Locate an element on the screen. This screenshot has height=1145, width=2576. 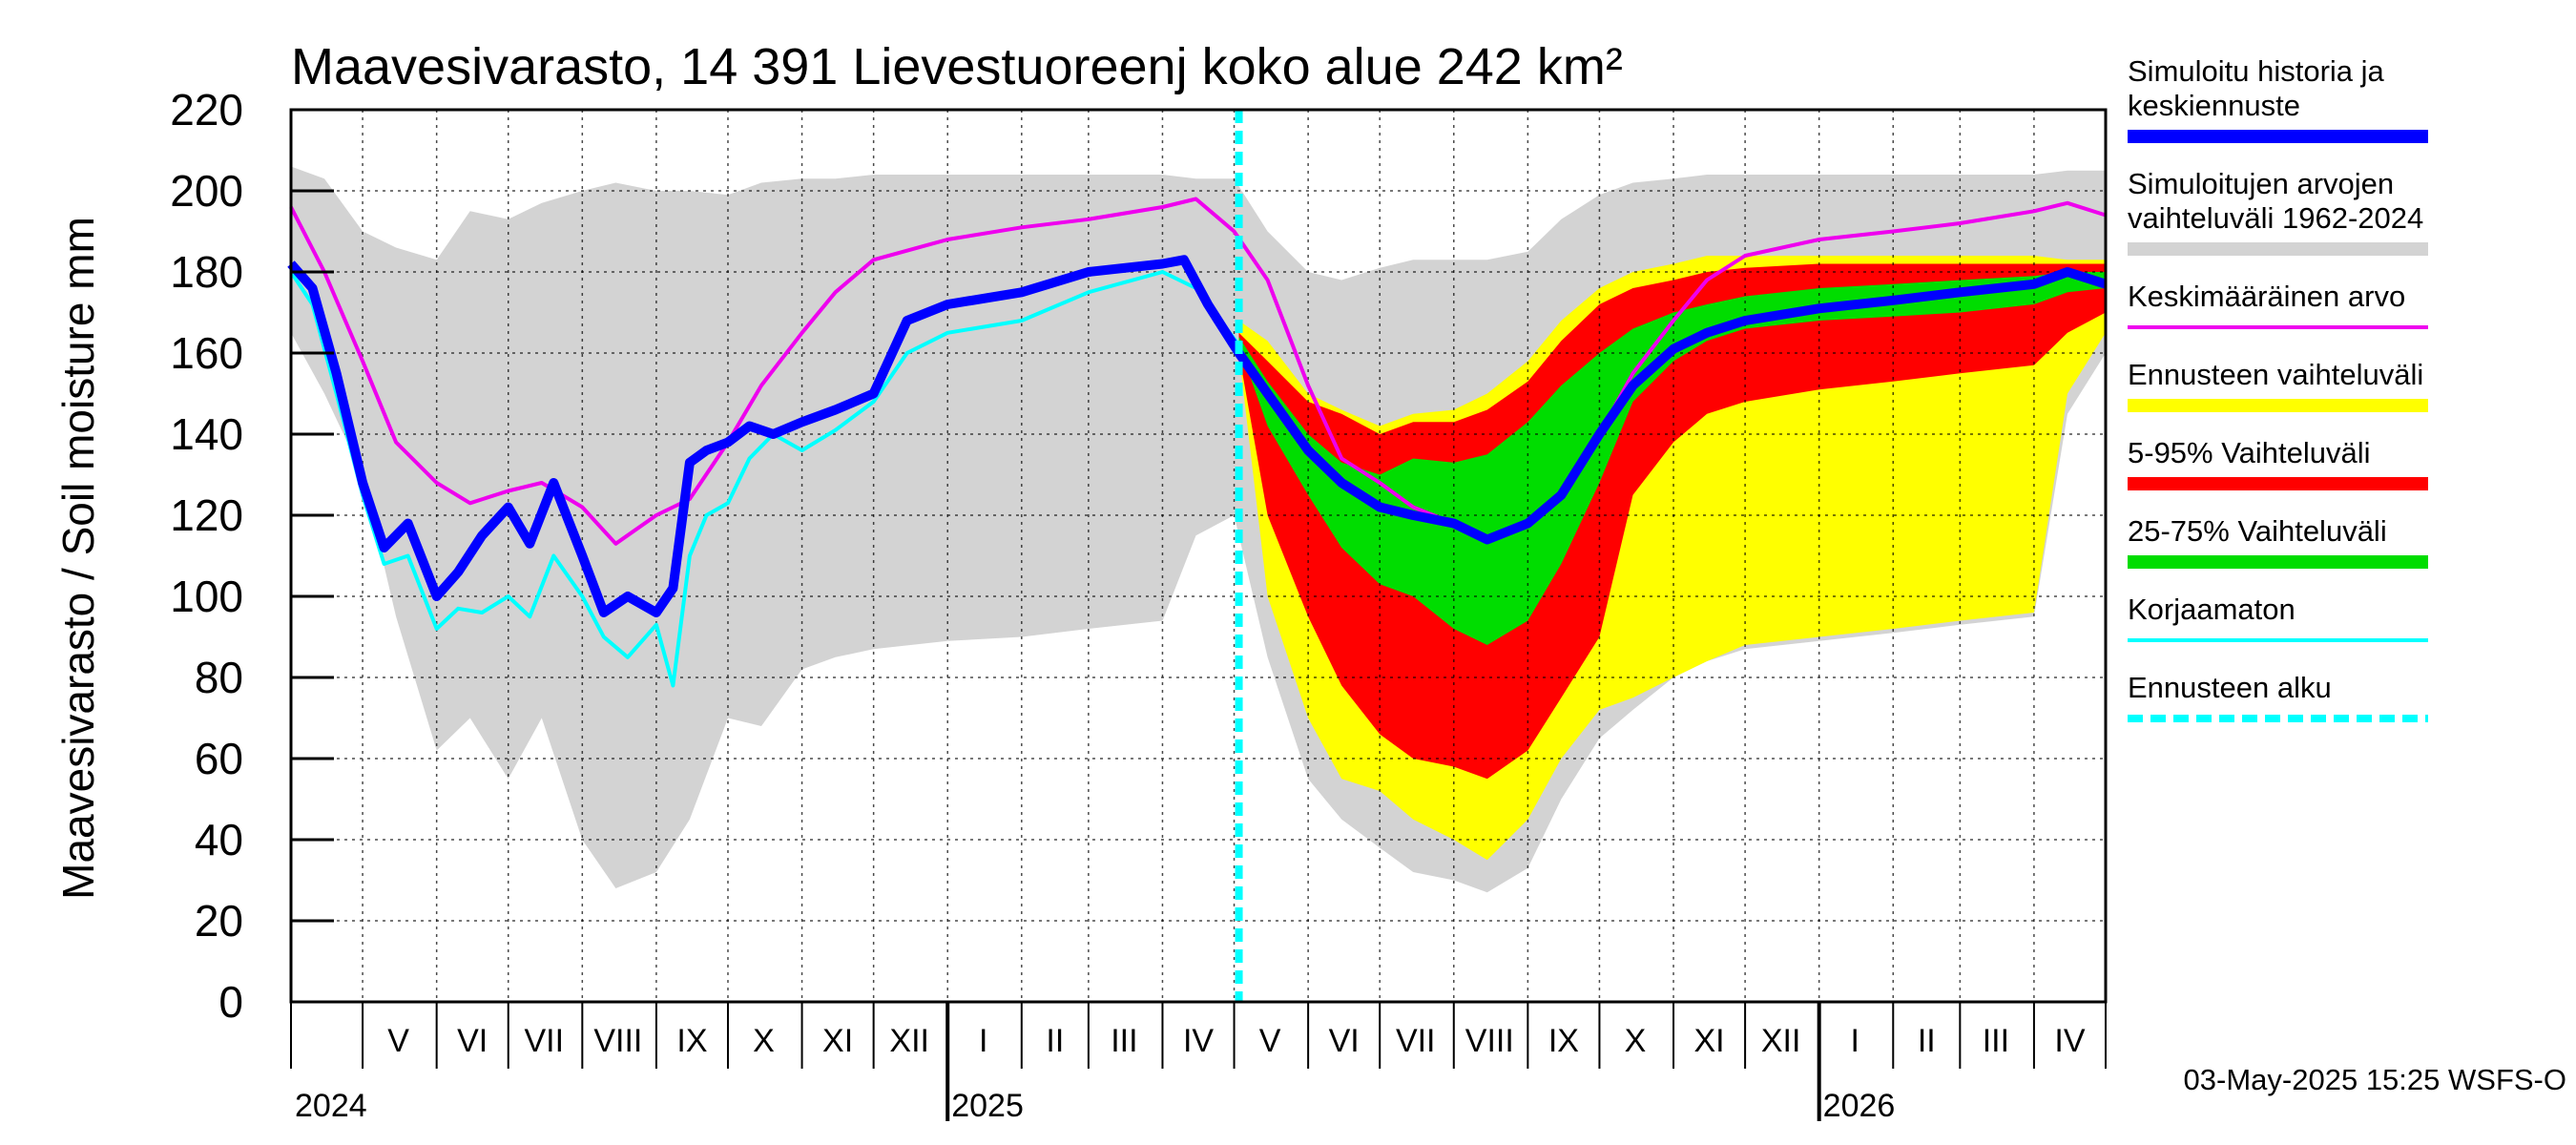
month-label-23: IV is located at coordinates (2069, 1041).